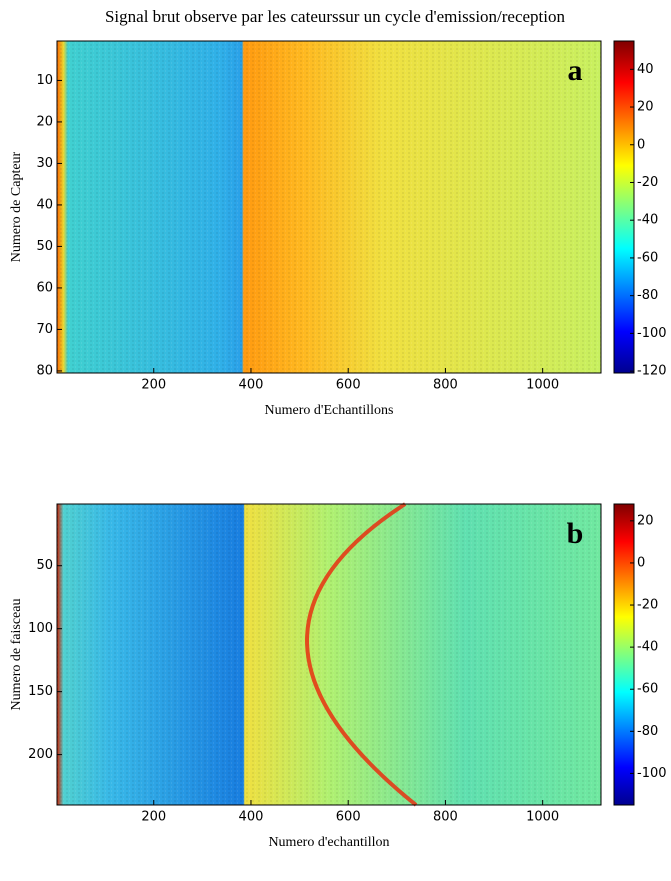  Describe the element at coordinates (16, 206) in the screenshot. I see `y-axis-label: Numero de Capteur` at that location.